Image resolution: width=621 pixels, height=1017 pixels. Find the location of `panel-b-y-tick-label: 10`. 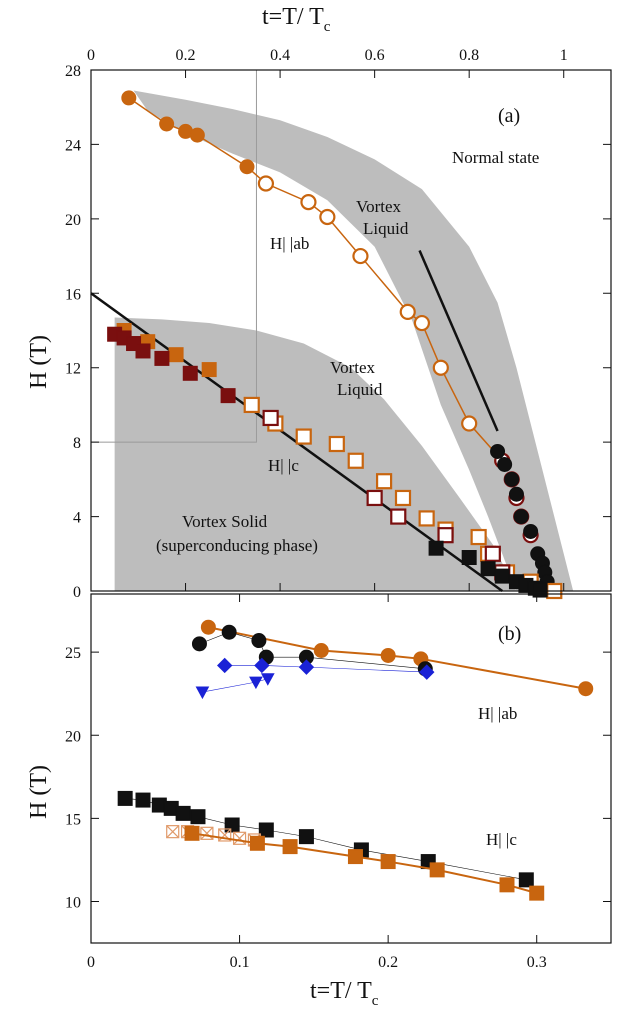

panel-b-y-tick-label: 10 is located at coordinates (73, 902).